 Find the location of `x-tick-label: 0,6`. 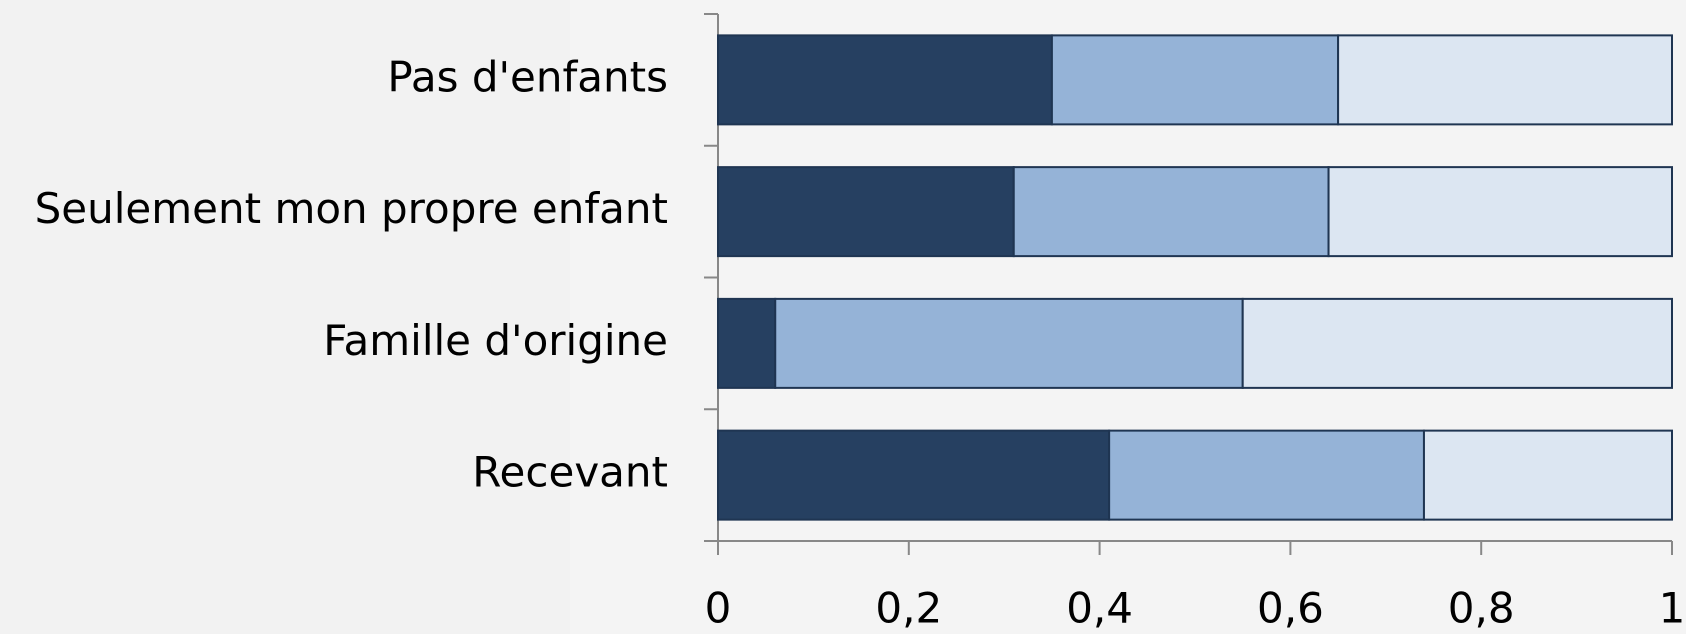

x-tick-label: 0,6 is located at coordinates (1290, 608).